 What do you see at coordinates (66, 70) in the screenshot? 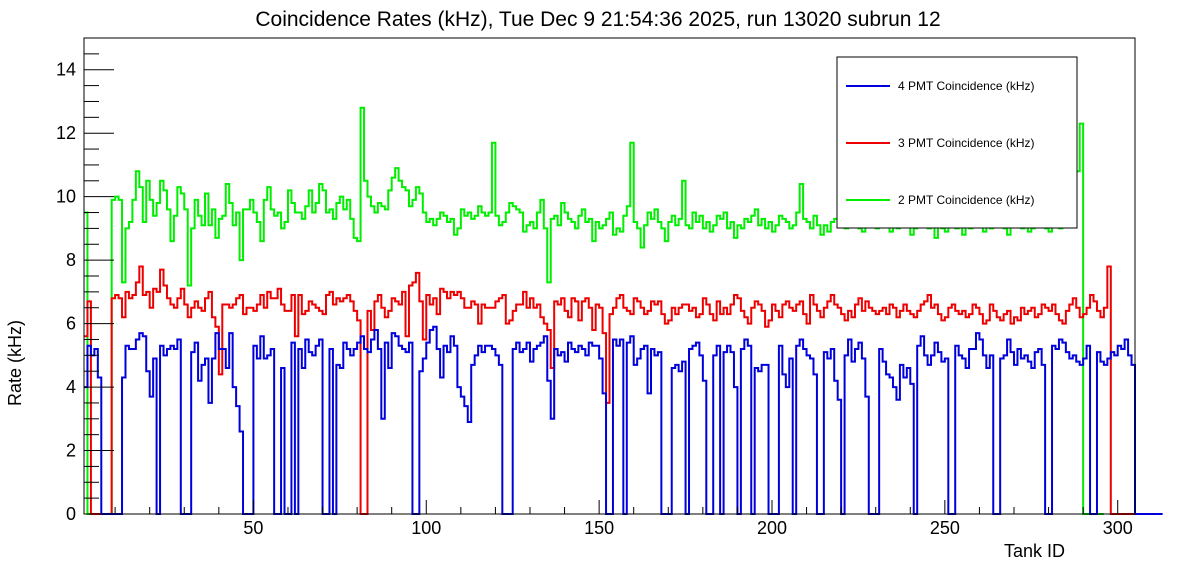
I see `y-tick-label: 14` at bounding box center [66, 70].